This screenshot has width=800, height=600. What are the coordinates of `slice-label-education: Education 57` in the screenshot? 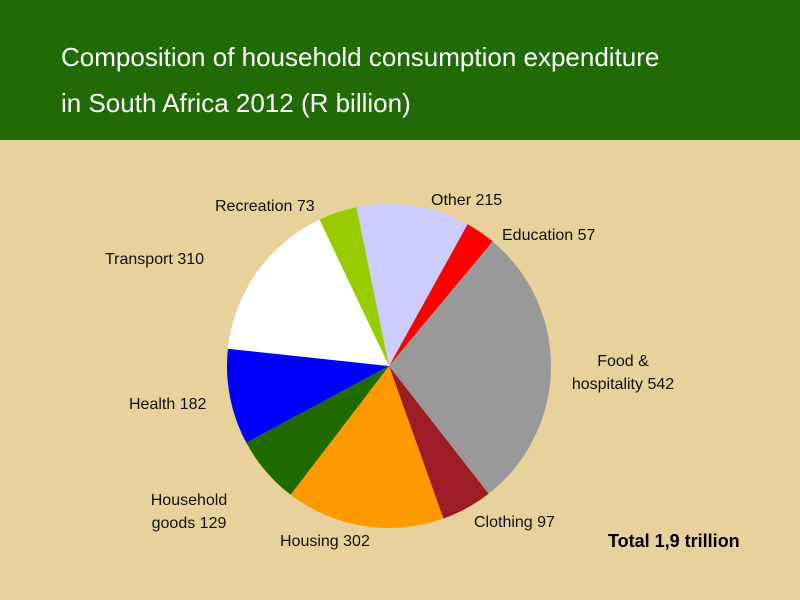 It's located at (549, 235).